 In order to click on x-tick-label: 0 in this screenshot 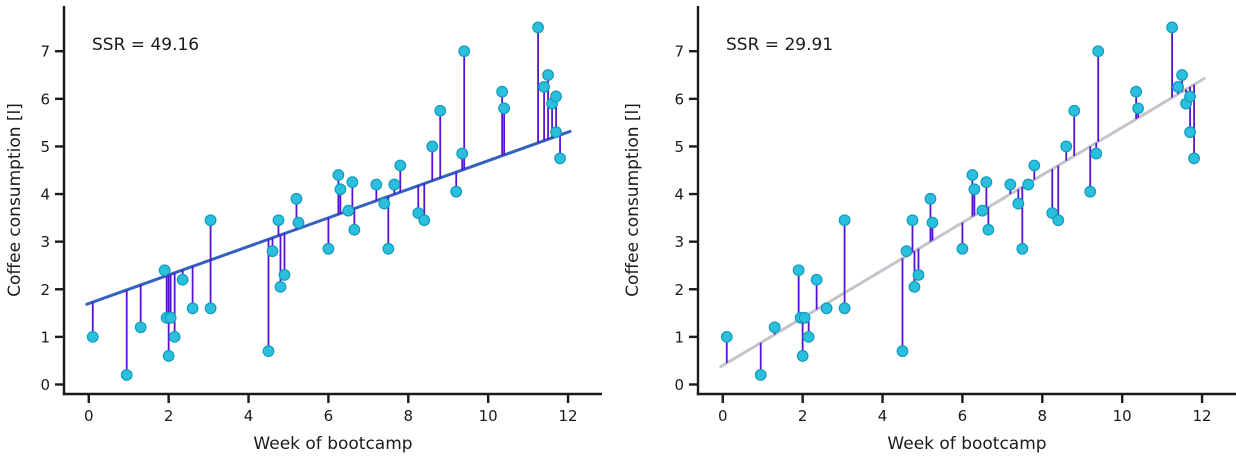, I will do `click(89, 416)`.